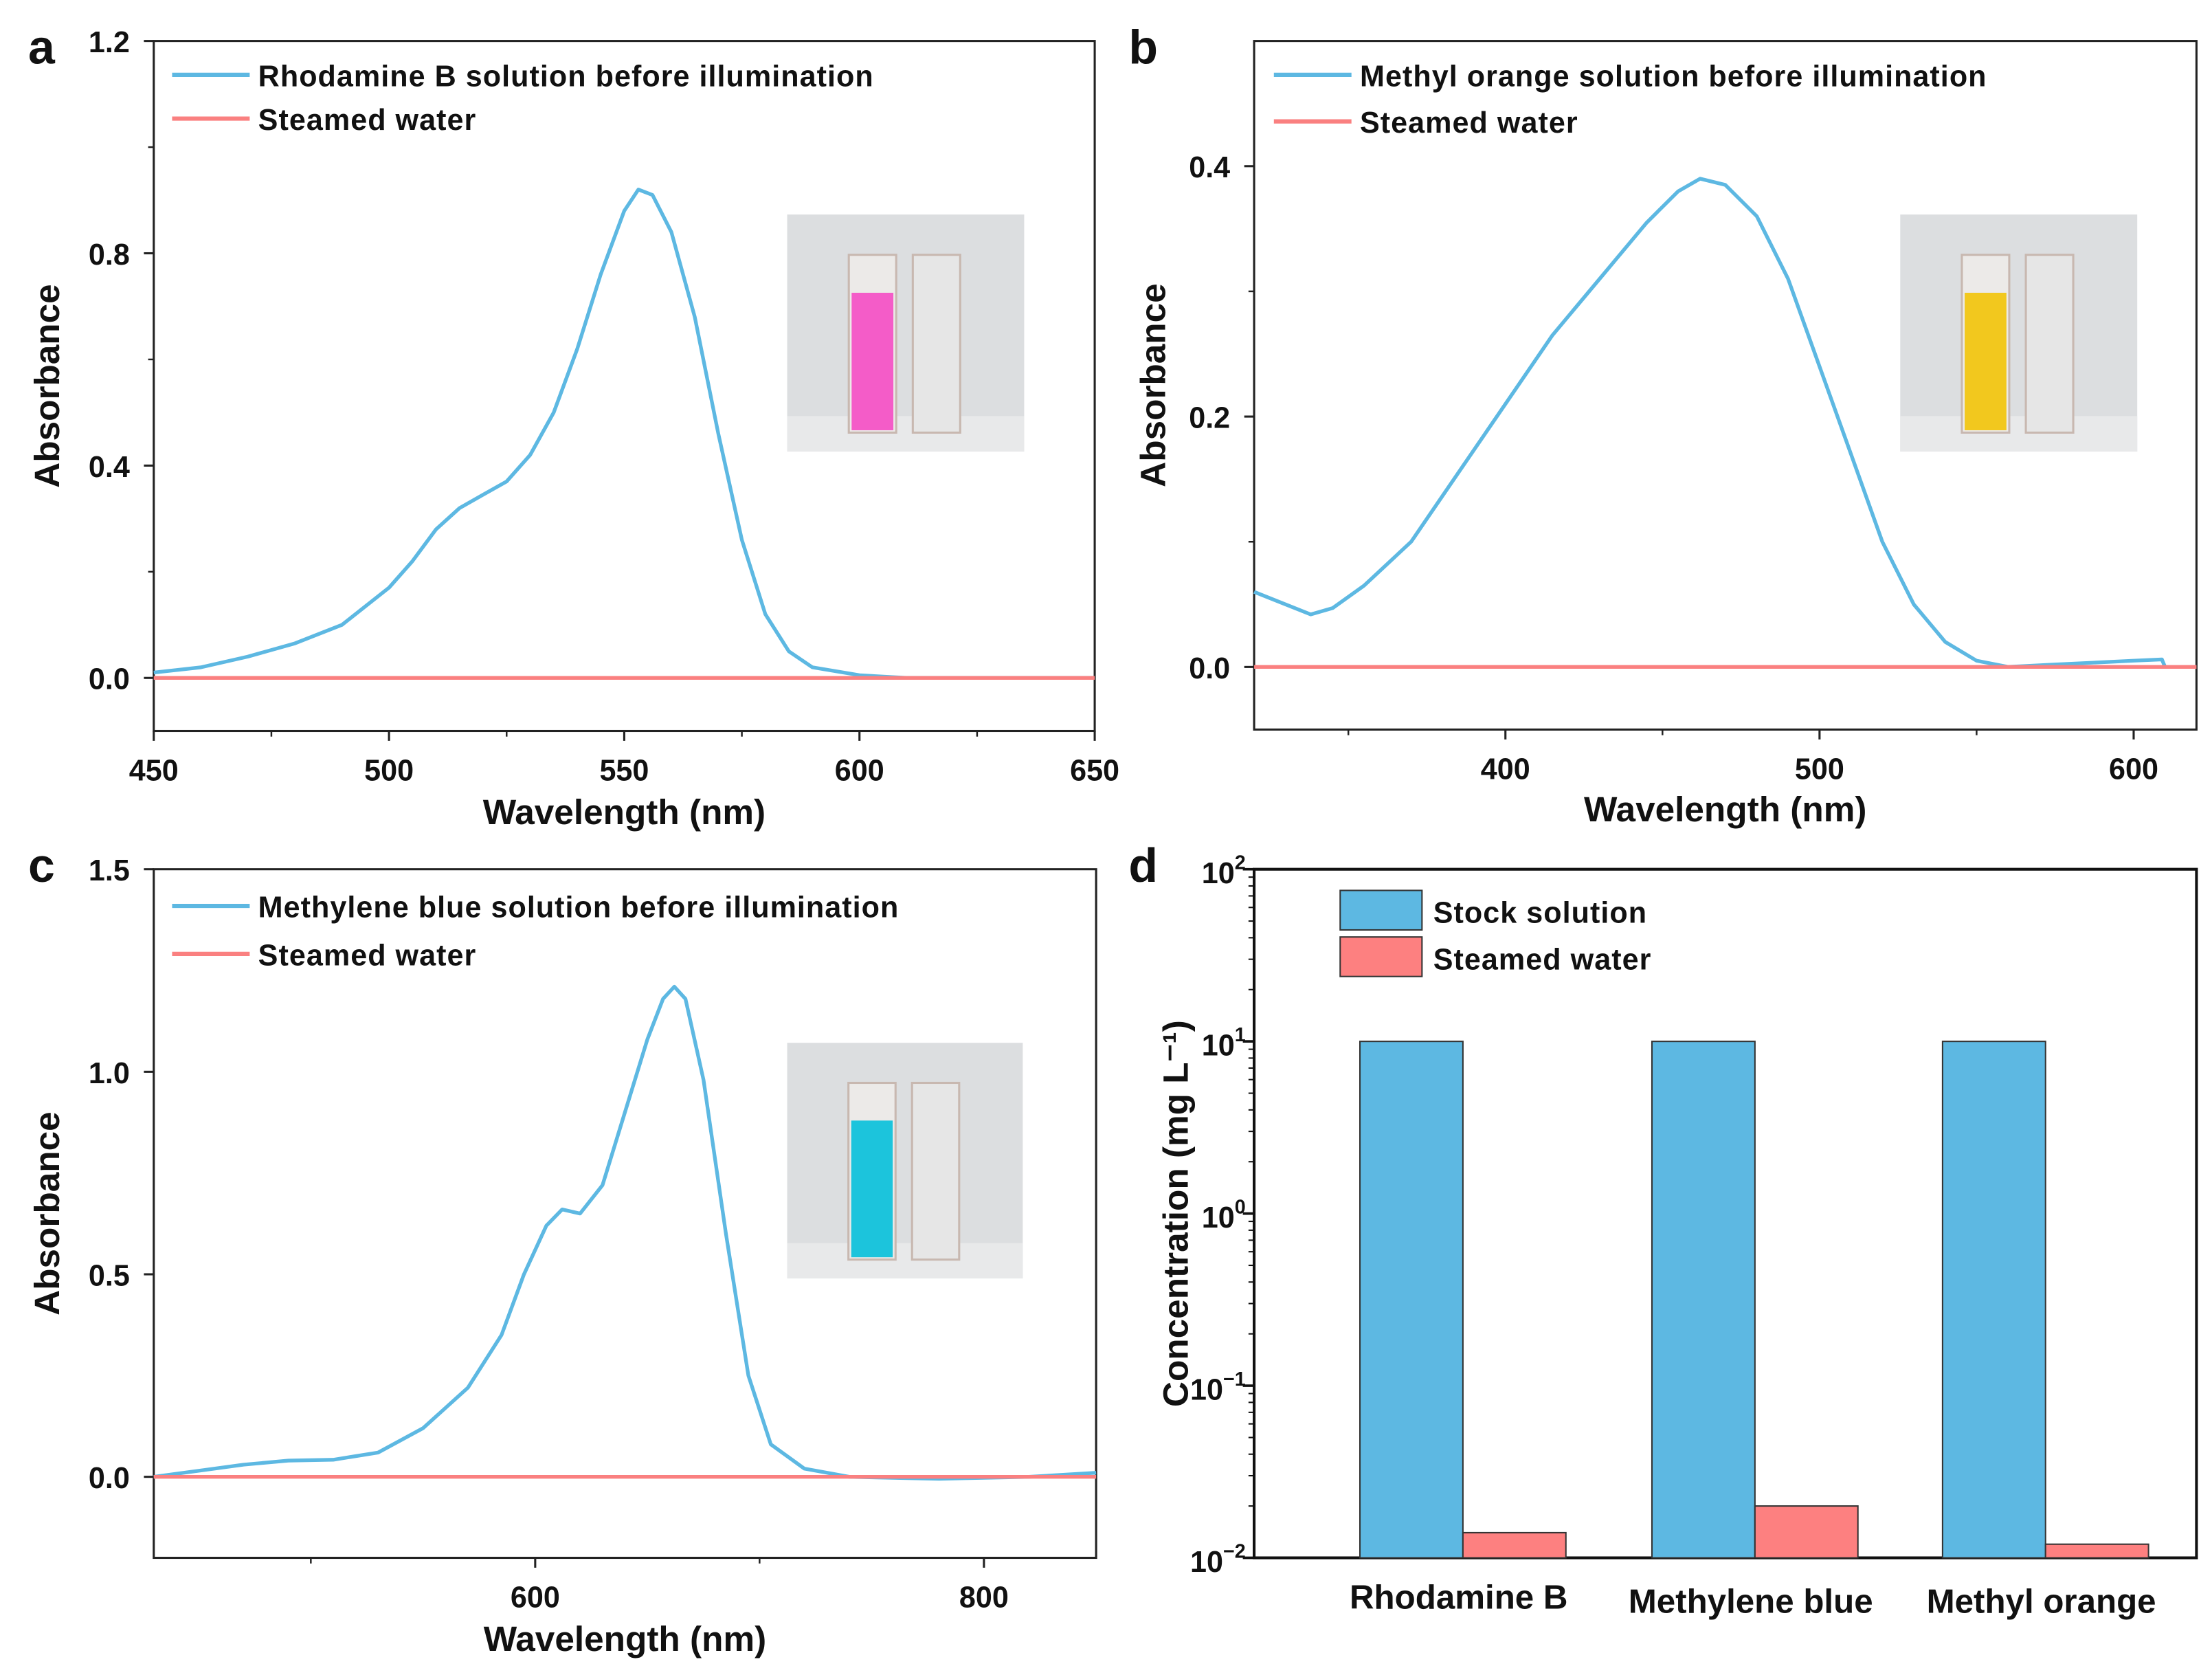 The image size is (2212, 1675). I want to click on category-label: Methyl orange, so click(2041, 1602).